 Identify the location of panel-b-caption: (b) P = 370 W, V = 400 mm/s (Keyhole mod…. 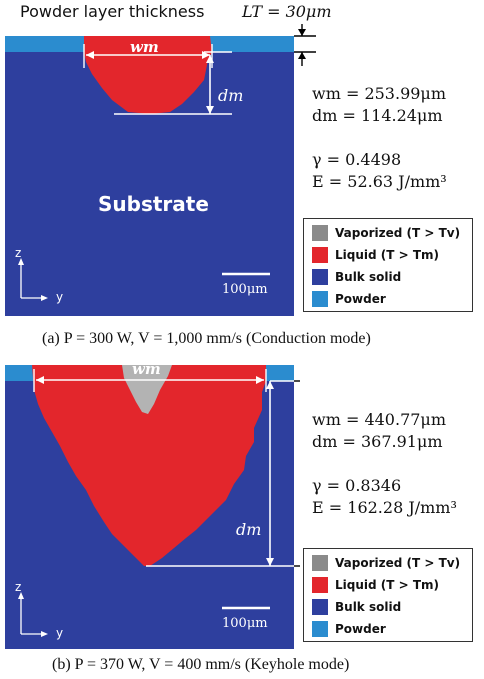
(201, 664).